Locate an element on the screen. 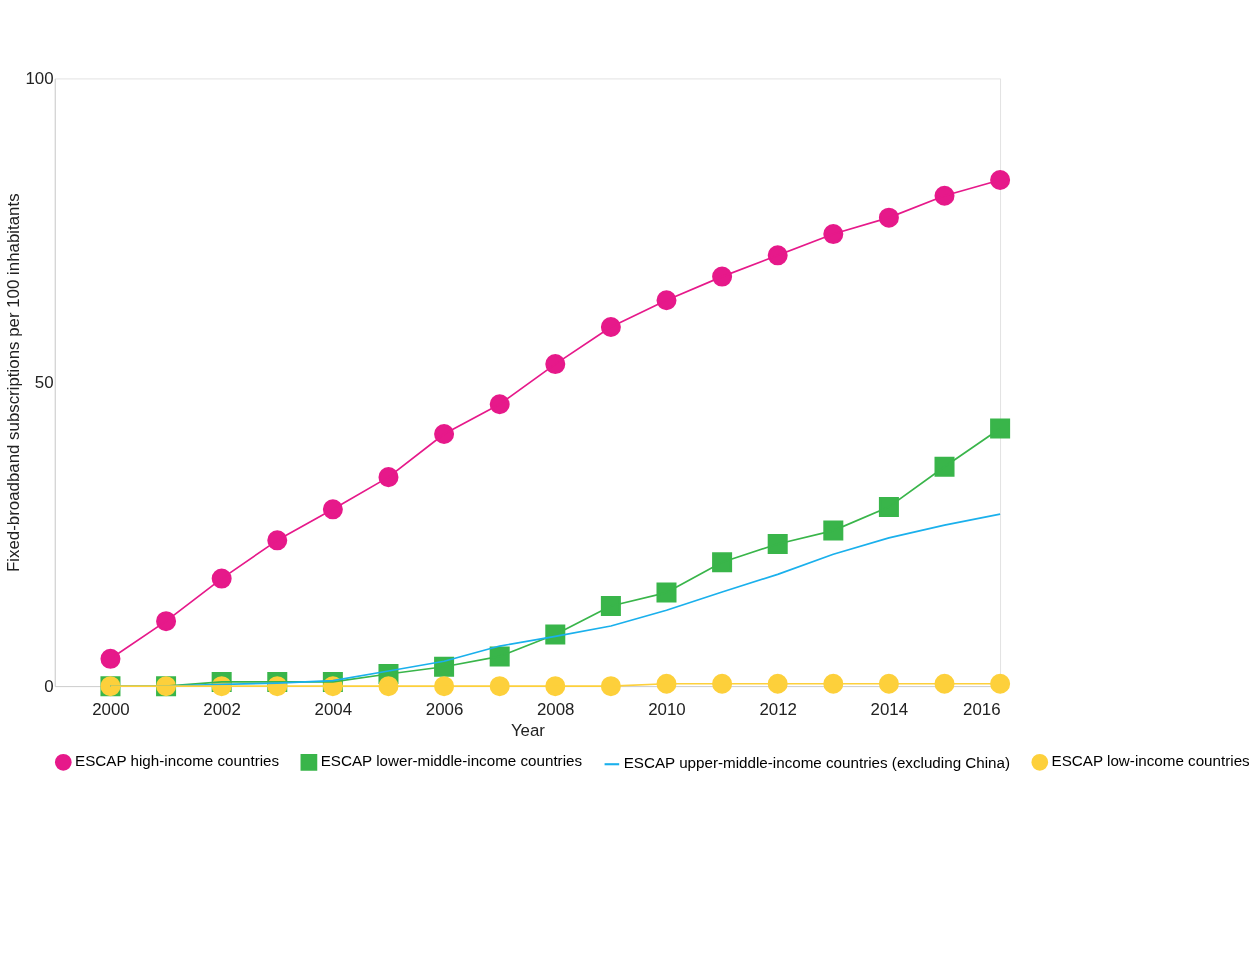  legend-label: ESCAP low-income countries is located at coordinates (1151, 761).